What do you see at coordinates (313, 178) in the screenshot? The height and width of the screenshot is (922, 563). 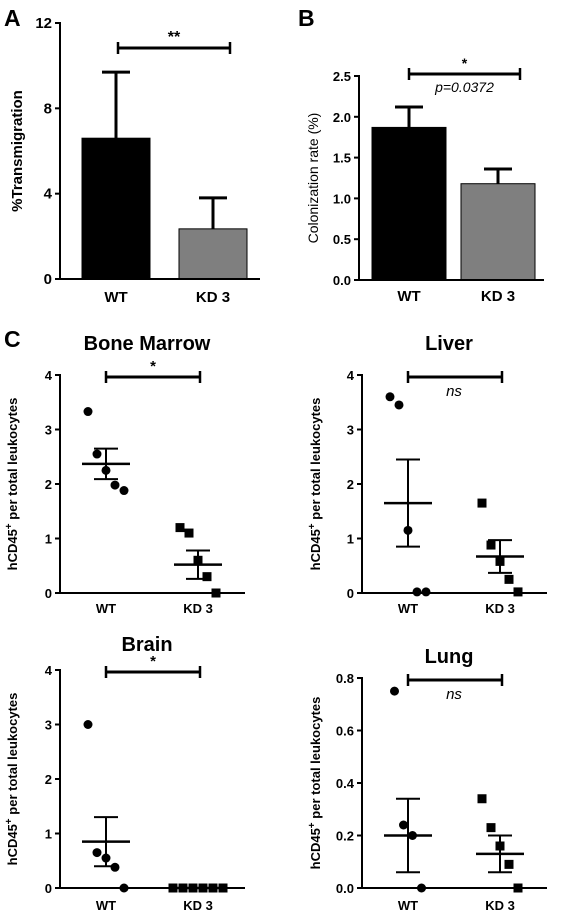 I see `y-axis-label: Colonization rate (%)` at bounding box center [313, 178].